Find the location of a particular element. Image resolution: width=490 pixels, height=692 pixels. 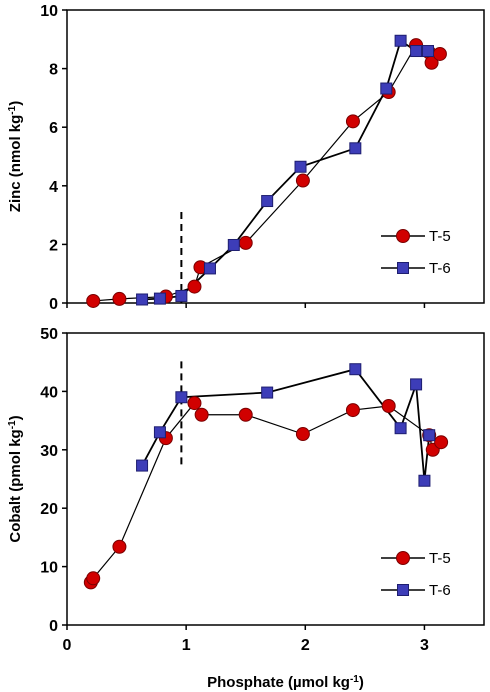

x-tick-label: 1 is located at coordinates (186, 645).